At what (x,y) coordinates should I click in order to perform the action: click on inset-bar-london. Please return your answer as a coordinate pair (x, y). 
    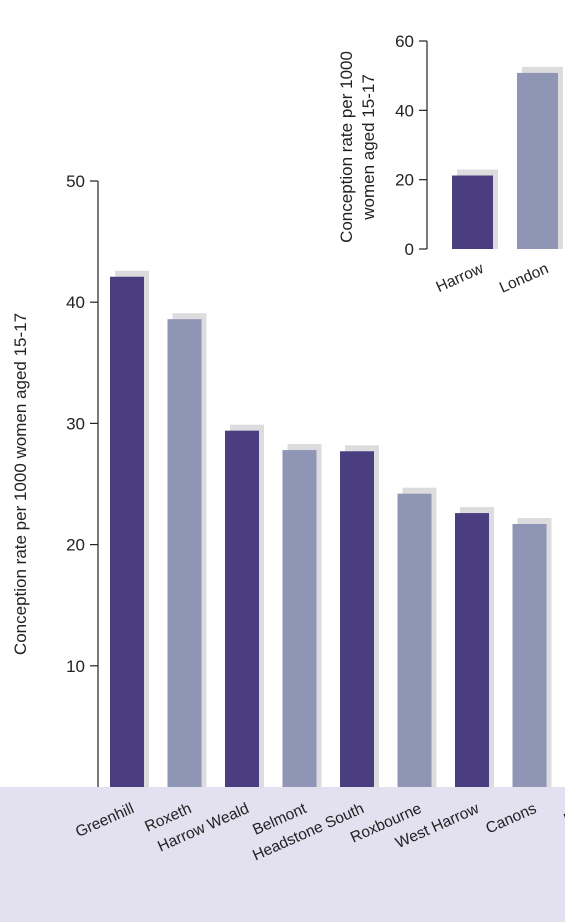
    Looking at the image, I should click on (537, 160).